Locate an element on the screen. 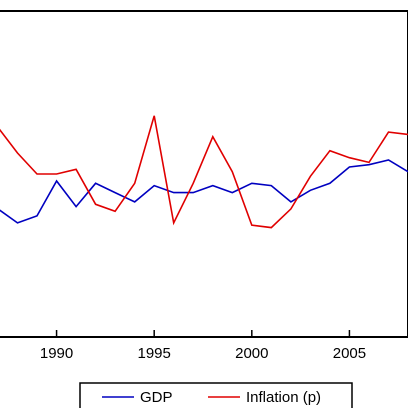 The image size is (408, 408). legend-label-gdp: GDP is located at coordinates (156, 397).